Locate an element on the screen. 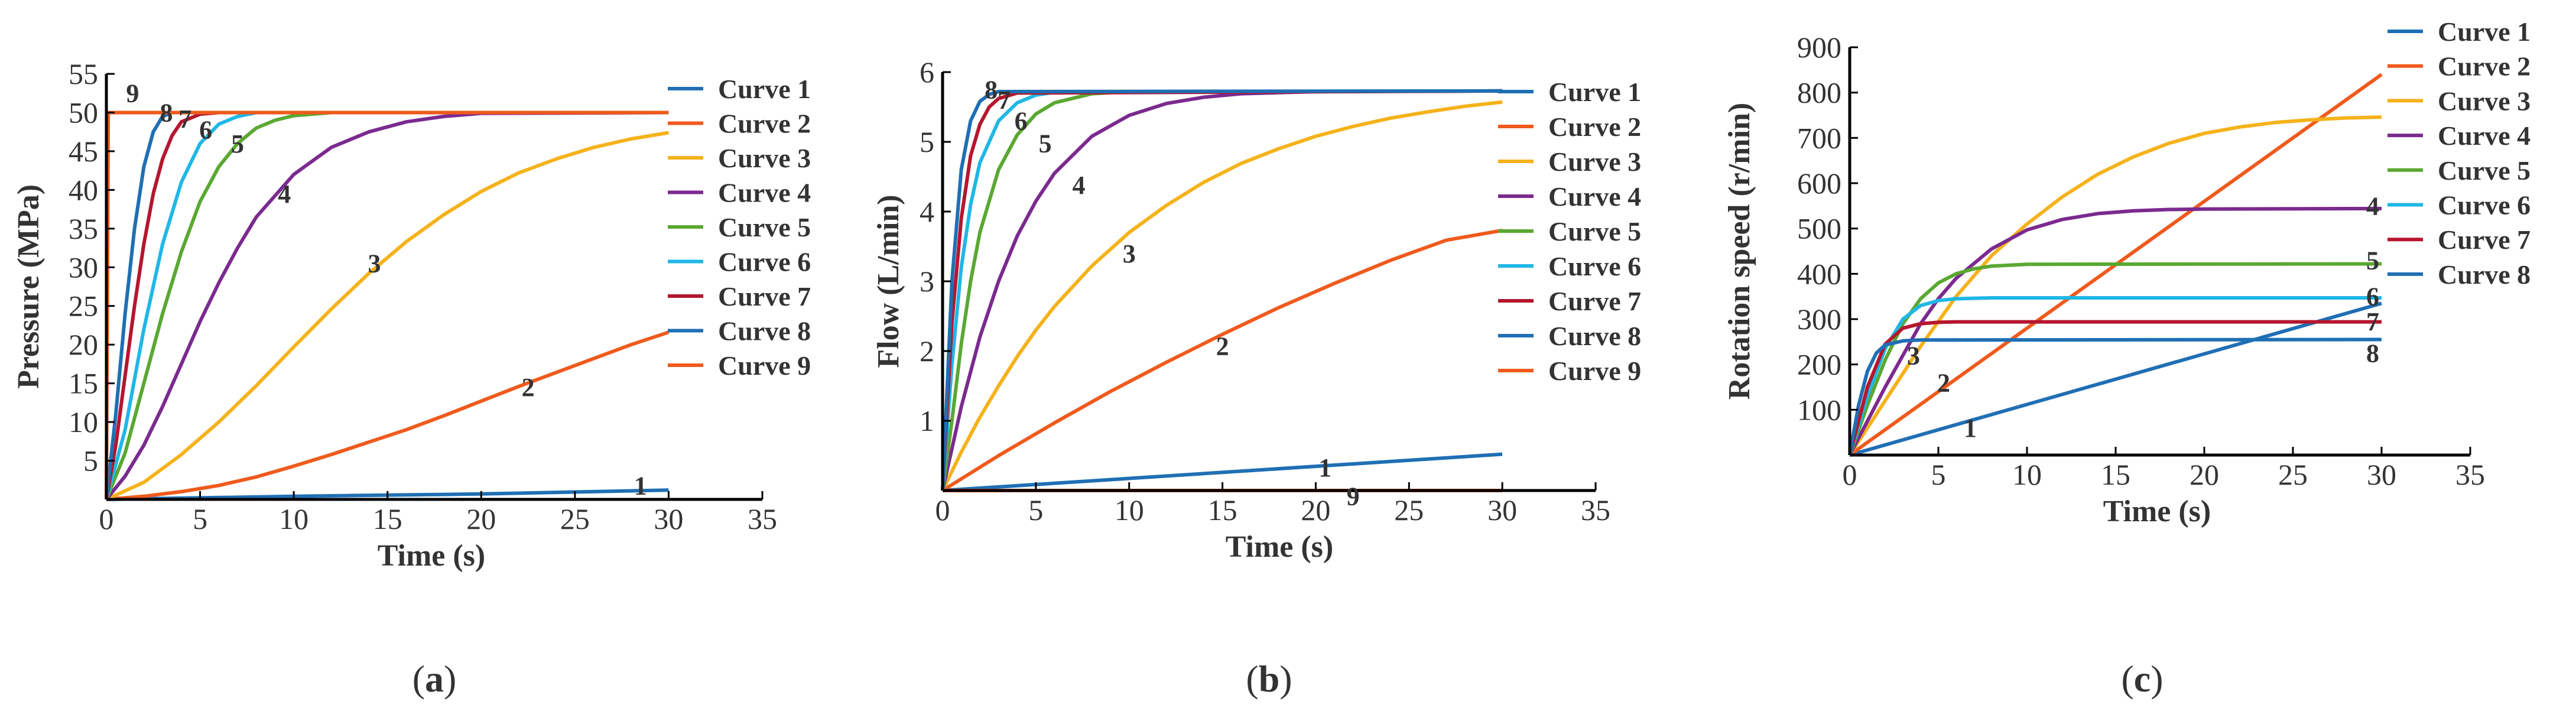 The height and width of the screenshot is (721, 2576). y-tick-label: 900 is located at coordinates (1819, 47).